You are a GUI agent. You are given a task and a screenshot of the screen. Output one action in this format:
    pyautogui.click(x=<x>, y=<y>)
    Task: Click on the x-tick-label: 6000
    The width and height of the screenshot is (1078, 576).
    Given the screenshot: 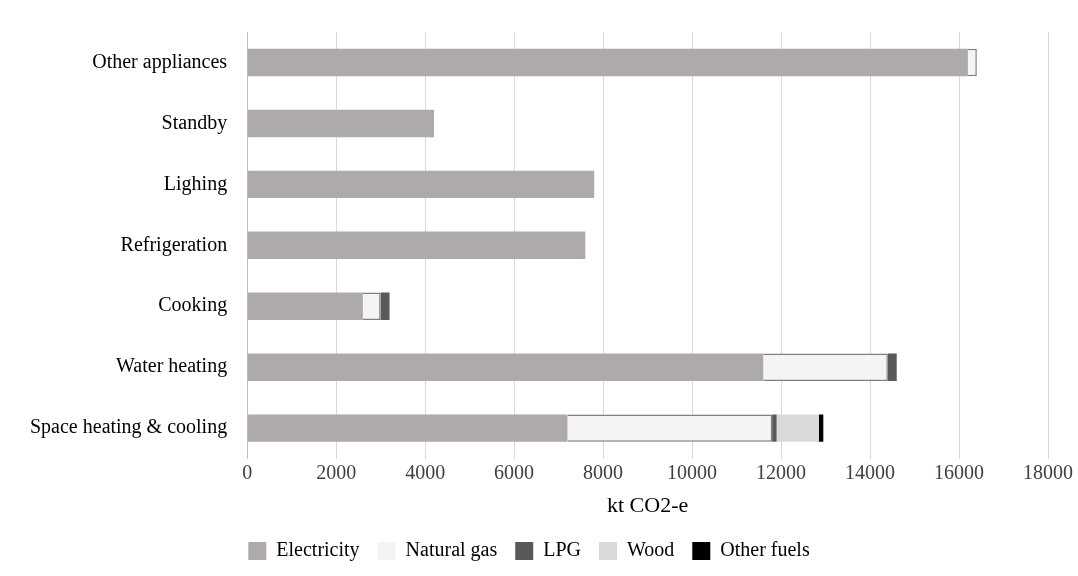 What is the action you would take?
    pyautogui.click(x=514, y=471)
    